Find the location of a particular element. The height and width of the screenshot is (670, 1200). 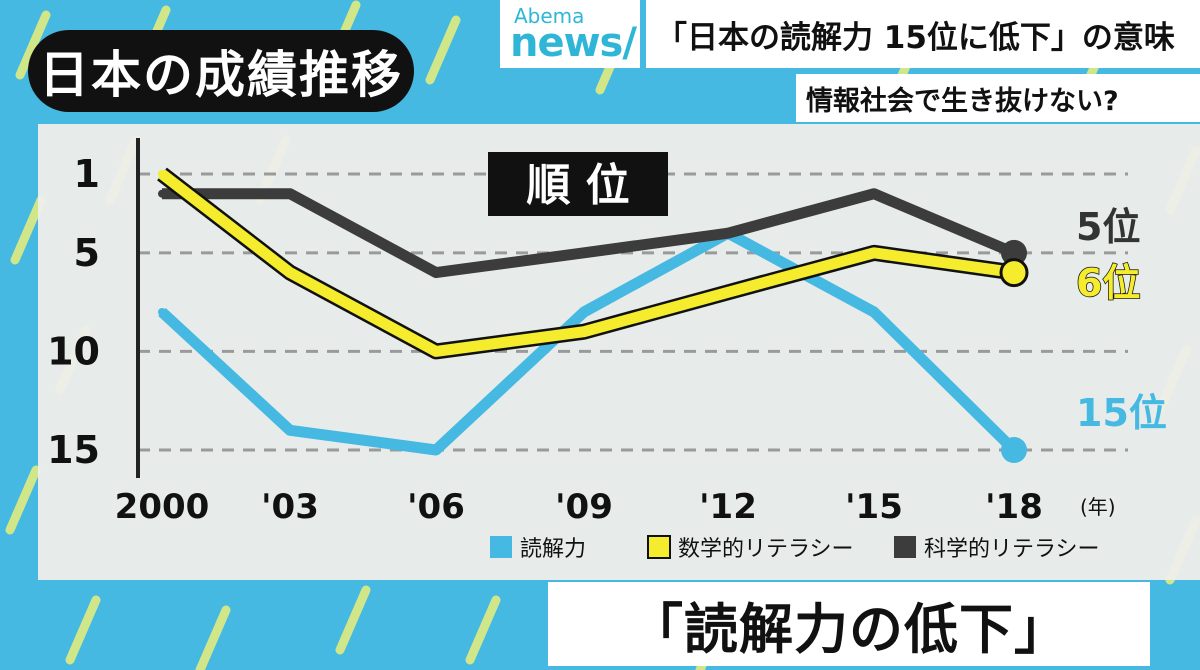

end-label: 6位 is located at coordinates (1108, 283).